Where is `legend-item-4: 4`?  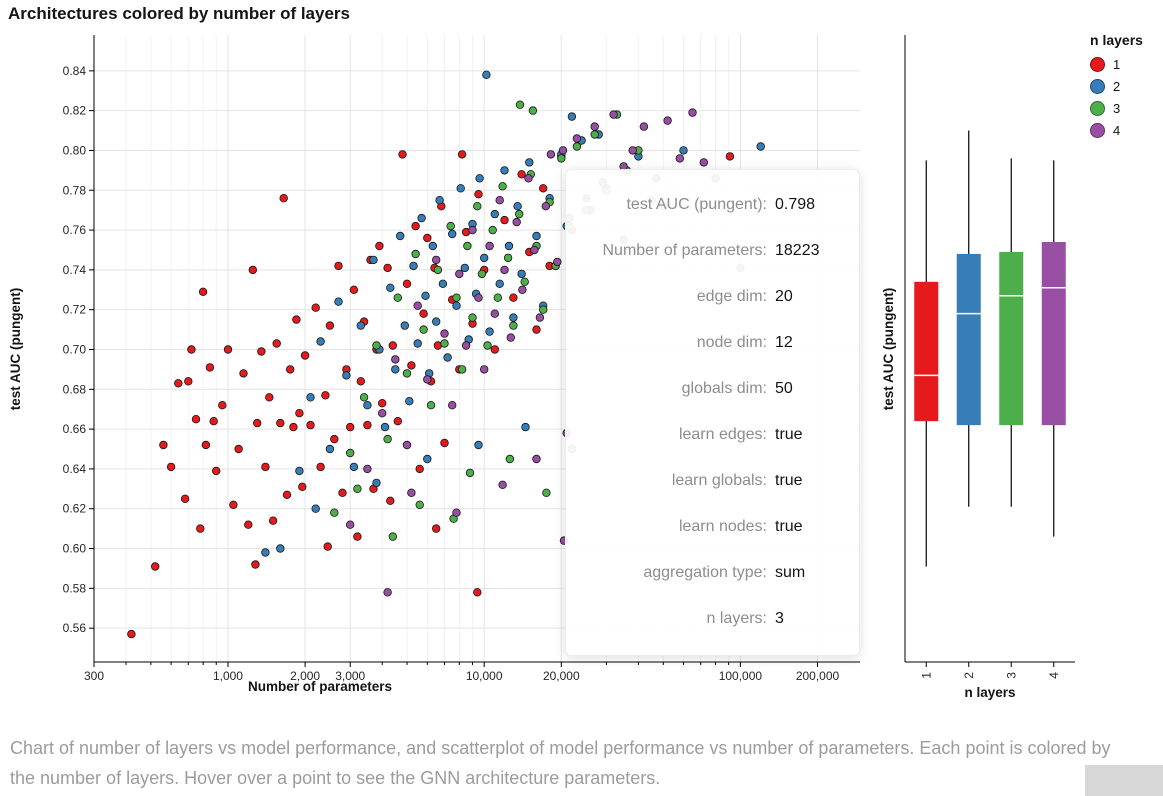
legend-item-4: 4 is located at coordinates (1116, 130).